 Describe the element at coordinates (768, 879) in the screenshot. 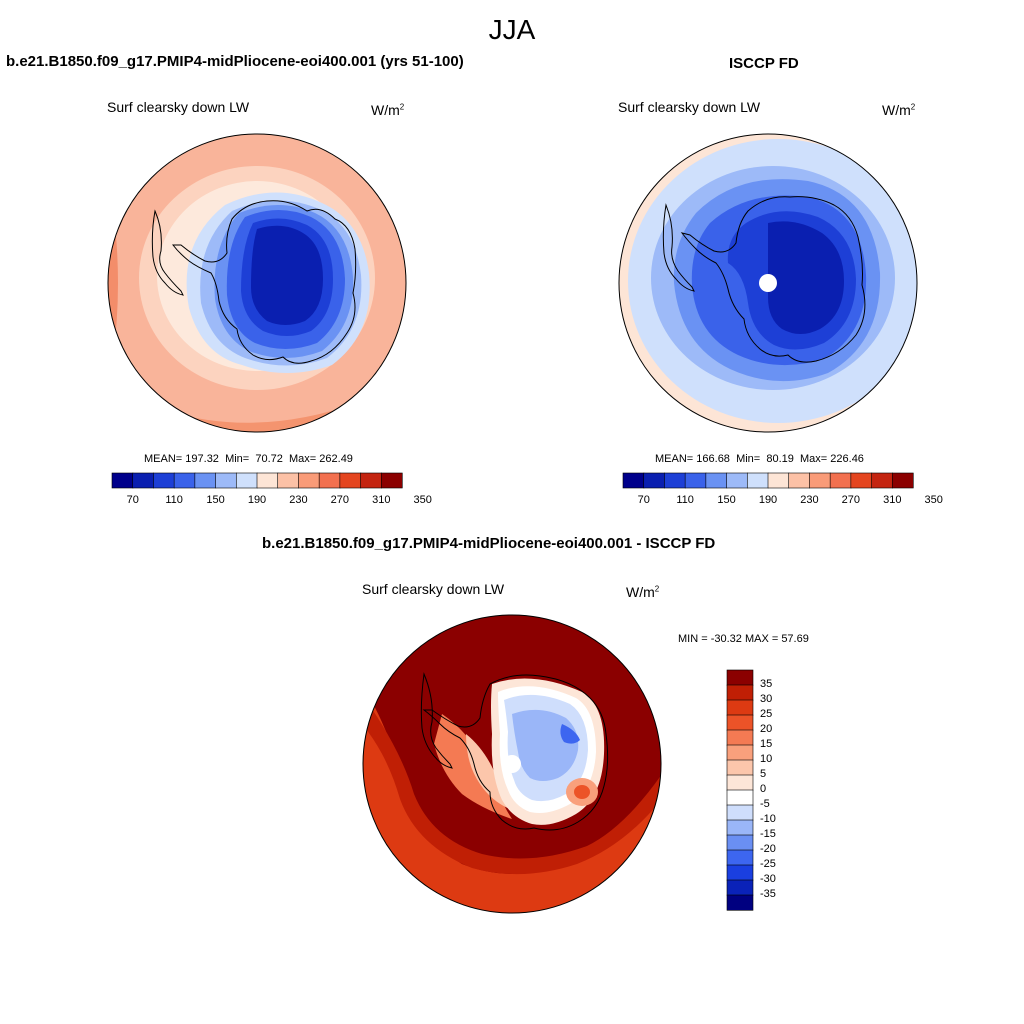

I see `colorbar-tick-label: -30` at that location.